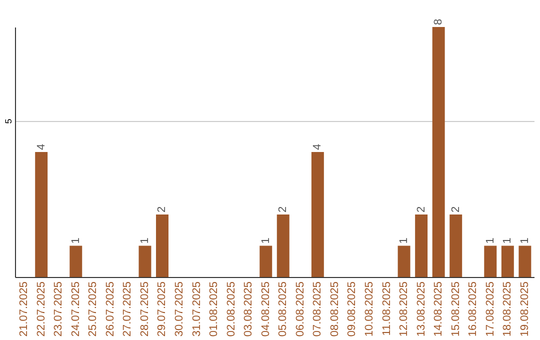 The image size is (540, 340). What do you see at coordinates (334, 309) in the screenshot?
I see `x-tick-label: 08.08.2025` at bounding box center [334, 309].